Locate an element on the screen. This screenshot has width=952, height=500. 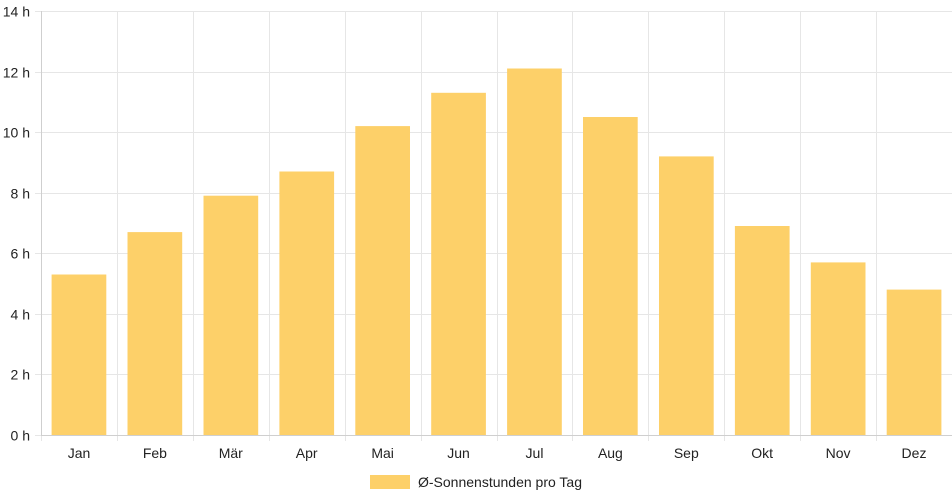
bar-Jun is located at coordinates (458, 264).